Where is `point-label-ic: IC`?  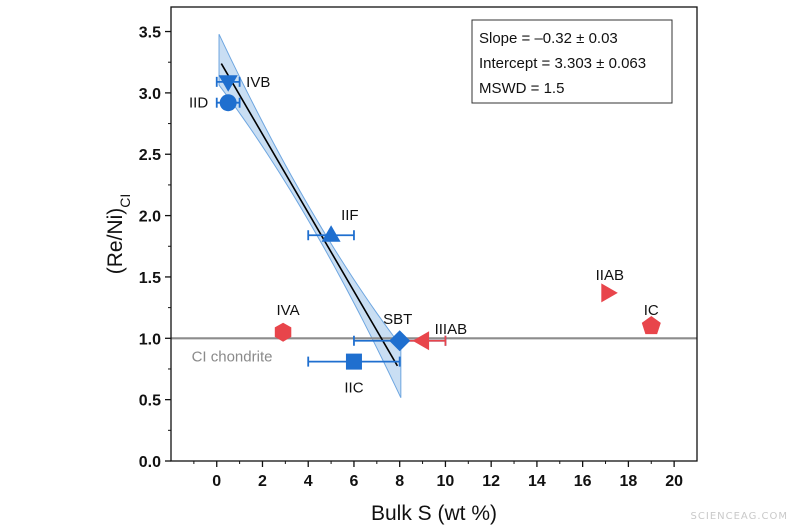 point-label-ic: IC is located at coordinates (651, 310).